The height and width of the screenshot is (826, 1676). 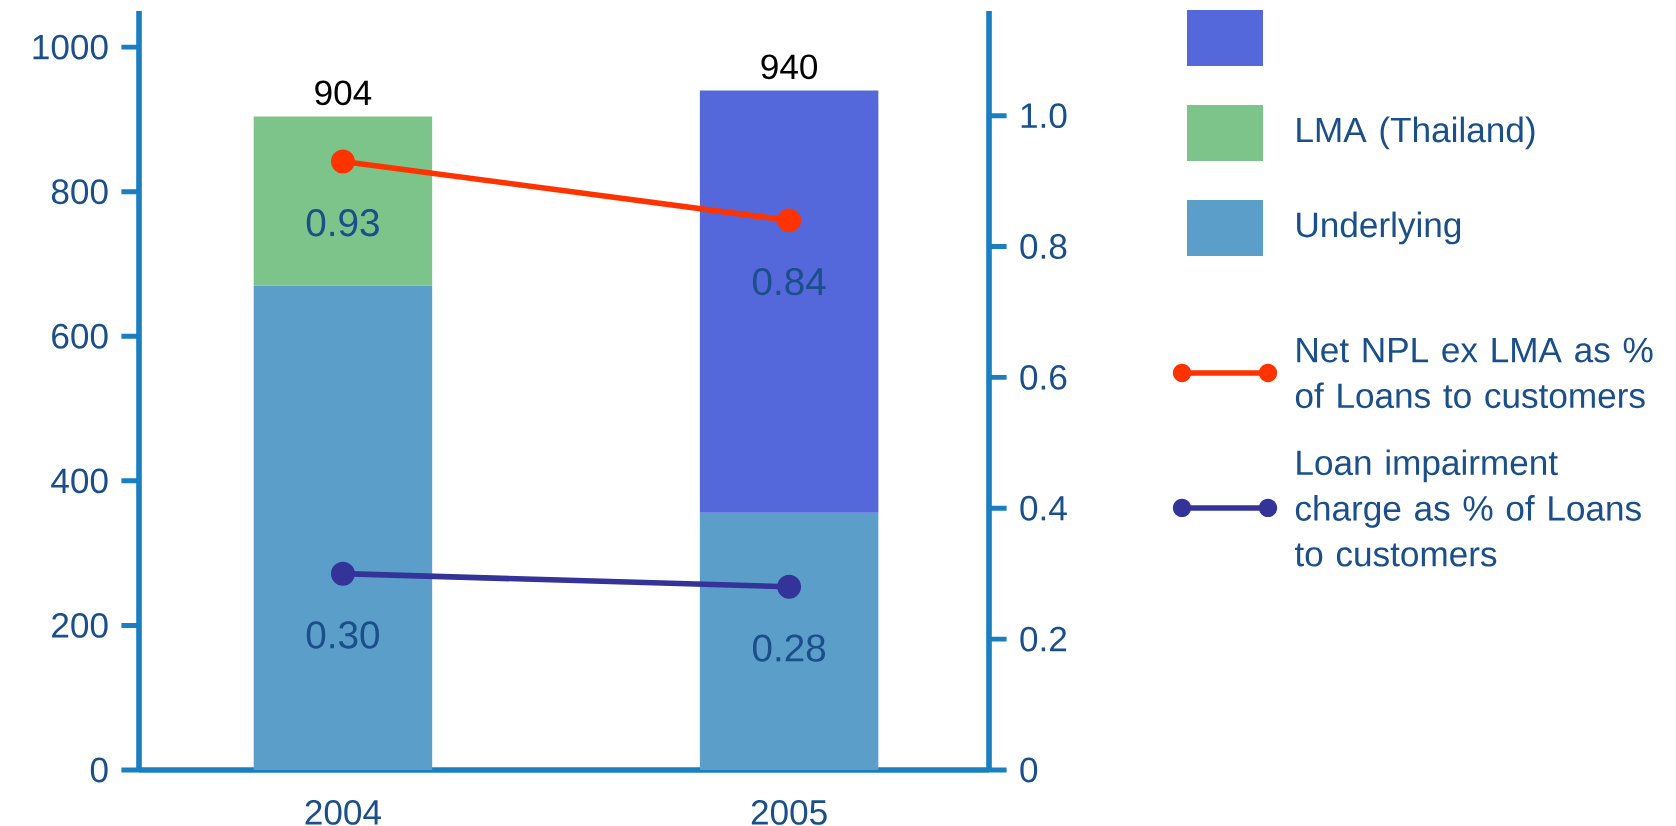 I want to click on data-label: 0.93, so click(x=342, y=223).